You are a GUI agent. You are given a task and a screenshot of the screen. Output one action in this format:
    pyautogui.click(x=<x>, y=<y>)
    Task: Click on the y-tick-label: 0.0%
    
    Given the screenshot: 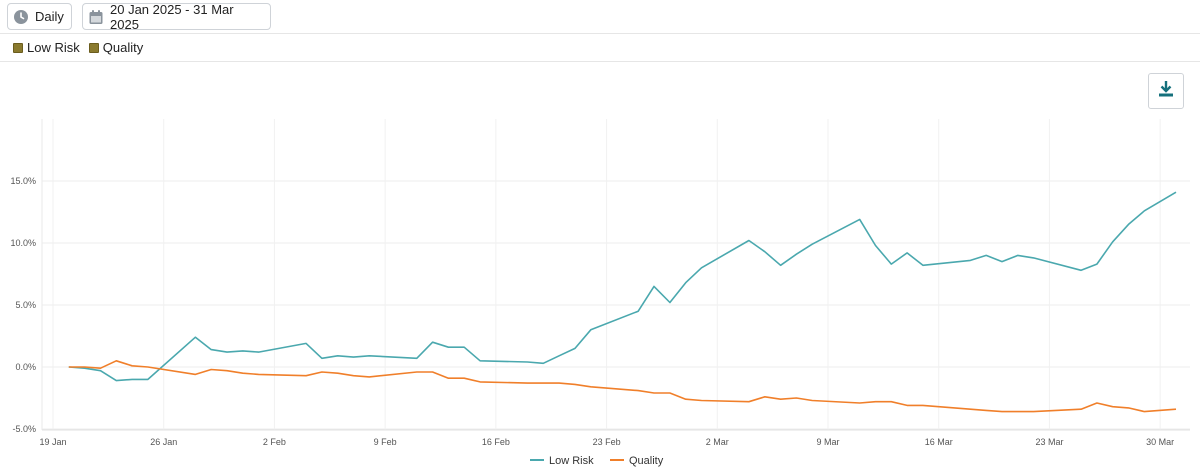 What is the action you would take?
    pyautogui.click(x=25, y=367)
    